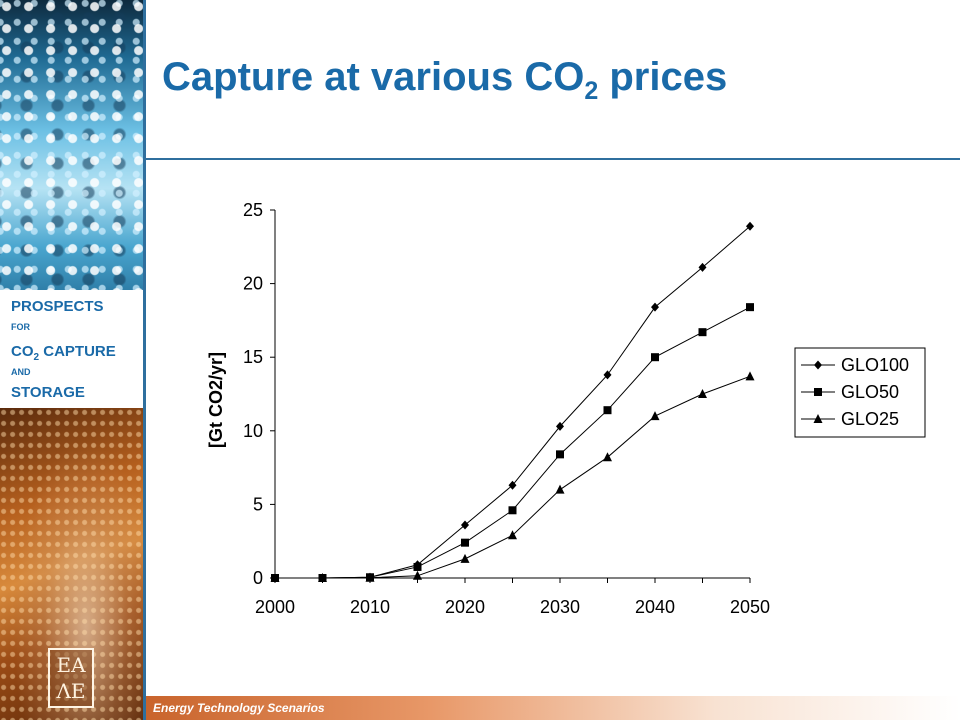 This screenshot has width=960, height=720. I want to click on page-title: Capture at various CO2 prices, so click(444, 80).